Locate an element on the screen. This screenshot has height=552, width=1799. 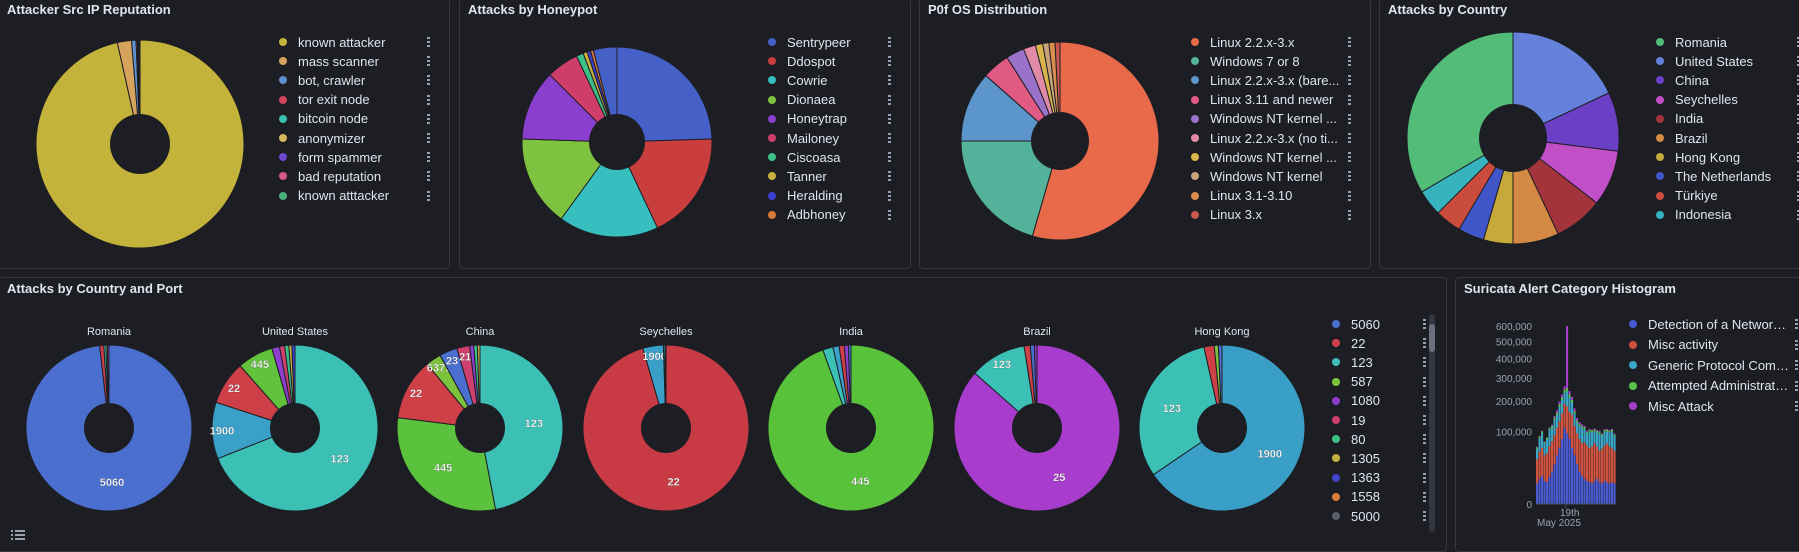
legend-item: 1558 is located at coordinates (1379, 497).